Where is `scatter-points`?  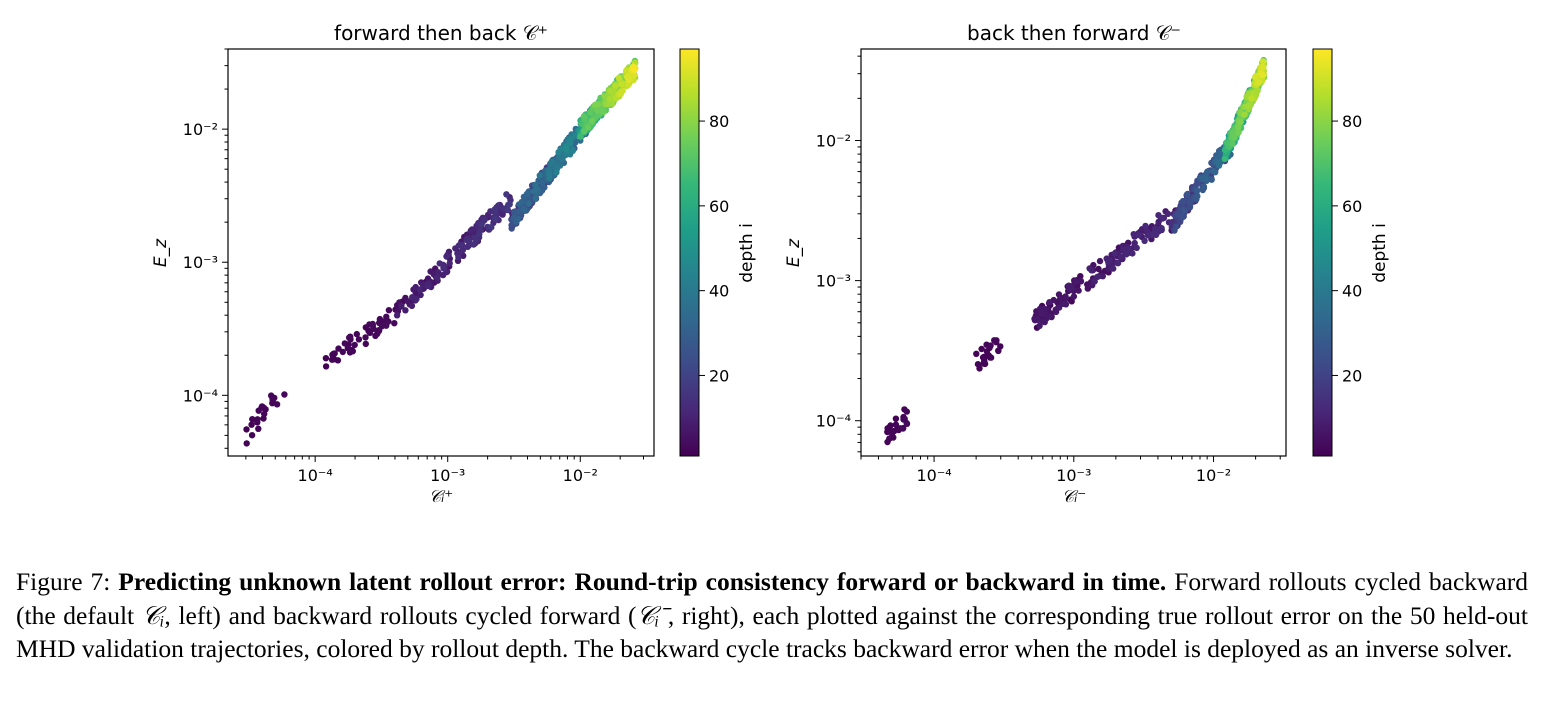
scatter-points is located at coordinates (441, 252).